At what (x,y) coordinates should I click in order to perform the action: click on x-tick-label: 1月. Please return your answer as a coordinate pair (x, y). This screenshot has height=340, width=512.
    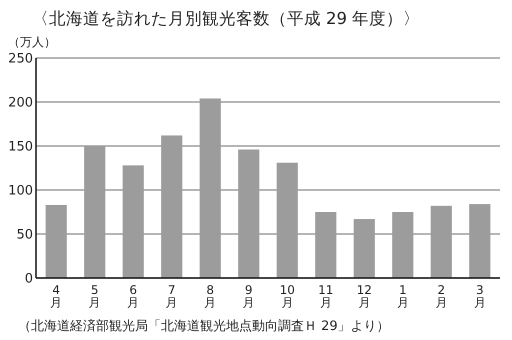
    Looking at the image, I should click on (402, 296).